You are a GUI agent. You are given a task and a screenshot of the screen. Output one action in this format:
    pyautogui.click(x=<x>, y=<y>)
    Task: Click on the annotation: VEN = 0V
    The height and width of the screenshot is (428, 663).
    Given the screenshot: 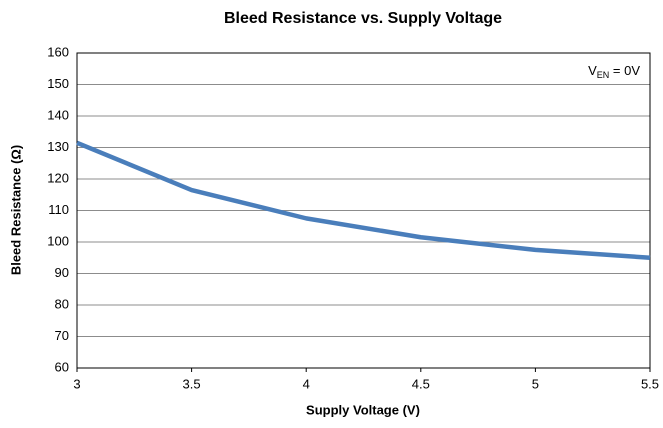 What is the action you would take?
    pyautogui.click(x=614, y=71)
    